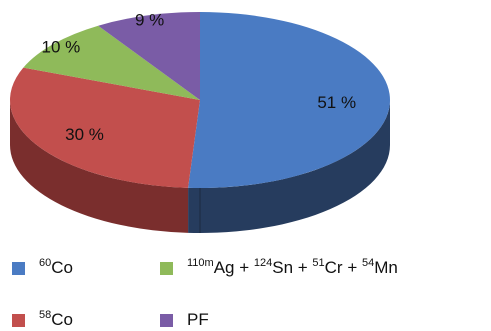 Image resolution: width=491 pixels, height=331 pixels. Describe the element at coordinates (336, 102) in the screenshot. I see `slice-label-co60: 51 %` at that location.